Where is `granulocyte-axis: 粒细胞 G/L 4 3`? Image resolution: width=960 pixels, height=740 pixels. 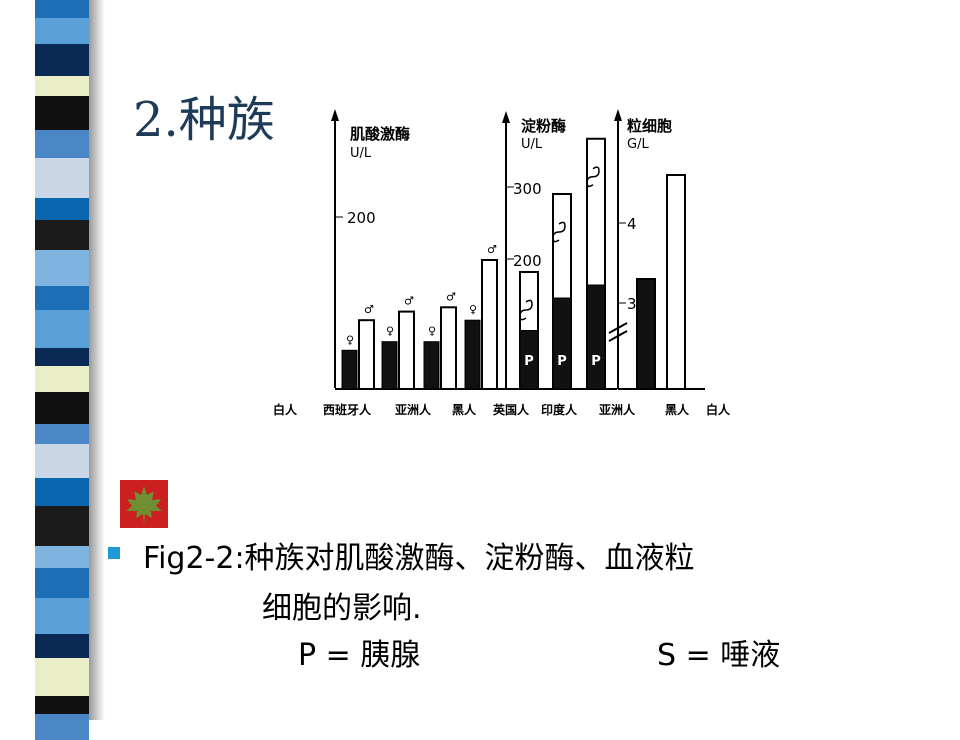 granulocyte-axis: 粒细胞 G/L 4 3 is located at coordinates (656, 249).